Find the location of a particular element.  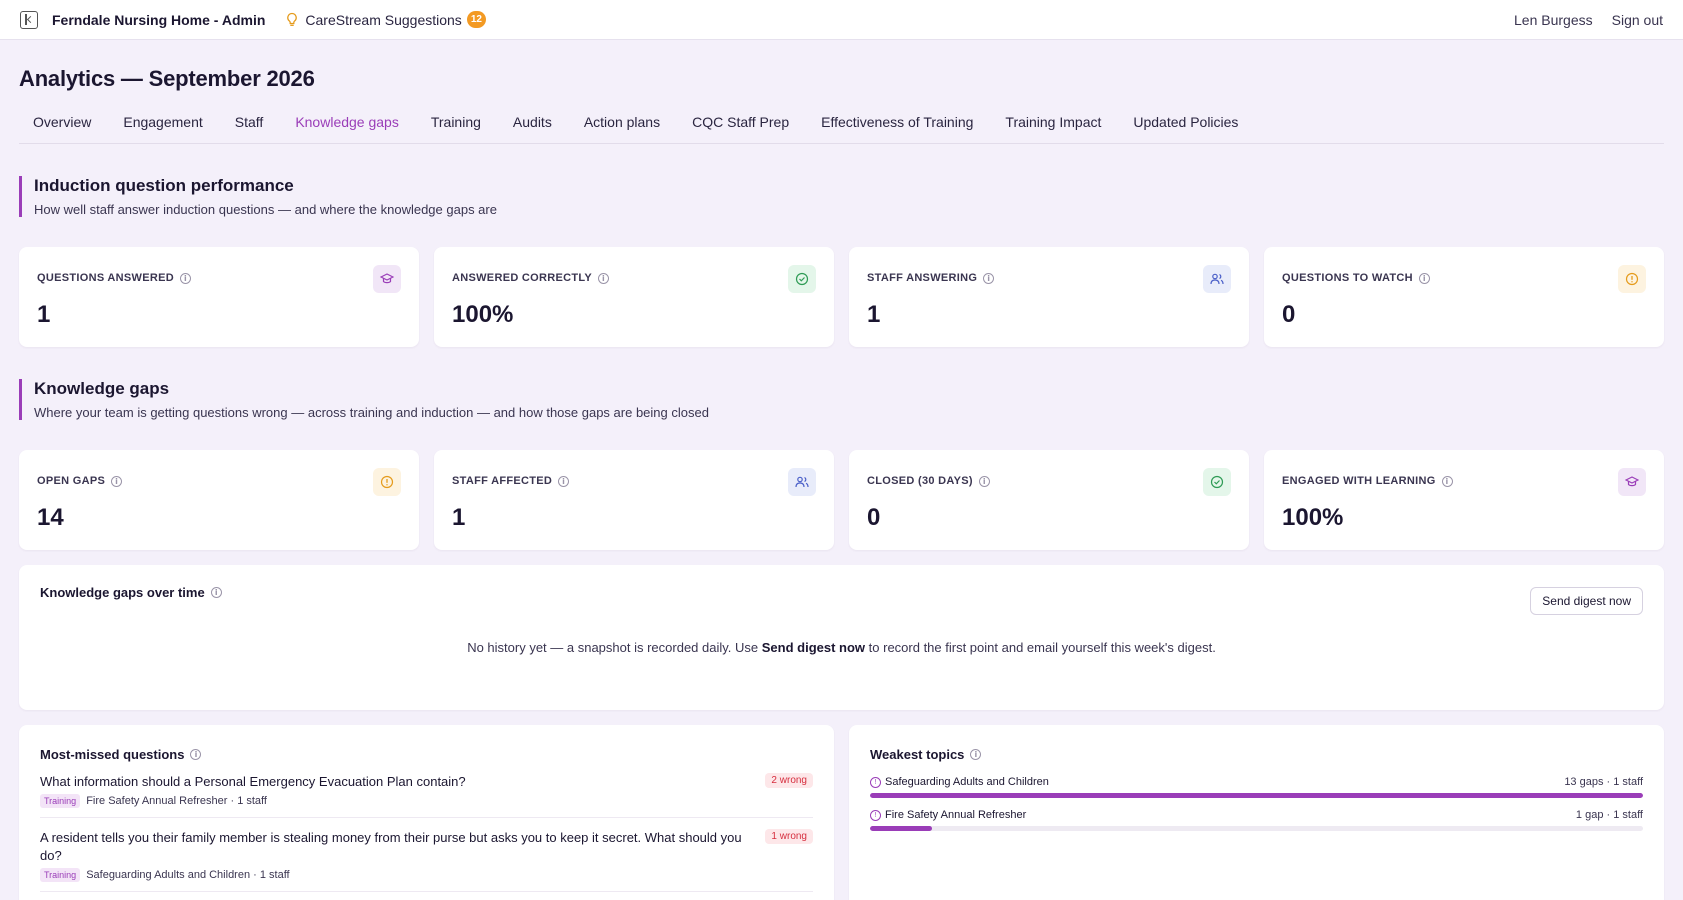

panel-title-text: Weakest topics is located at coordinates (917, 754).